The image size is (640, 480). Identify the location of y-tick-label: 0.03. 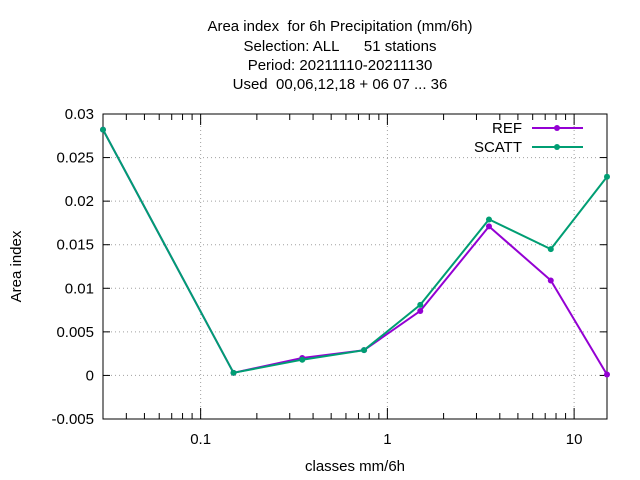
(79, 114).